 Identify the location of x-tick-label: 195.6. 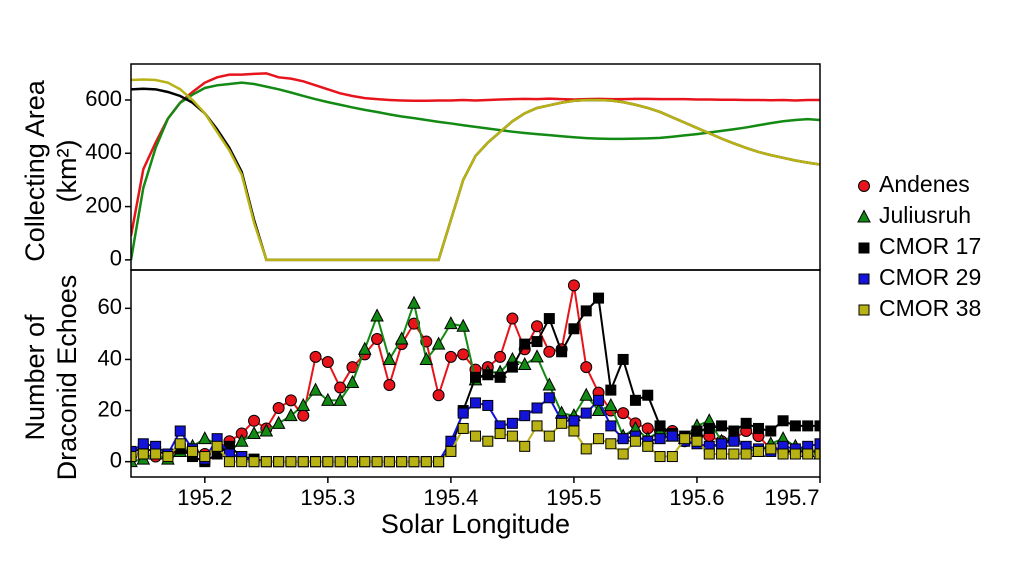
(696, 497).